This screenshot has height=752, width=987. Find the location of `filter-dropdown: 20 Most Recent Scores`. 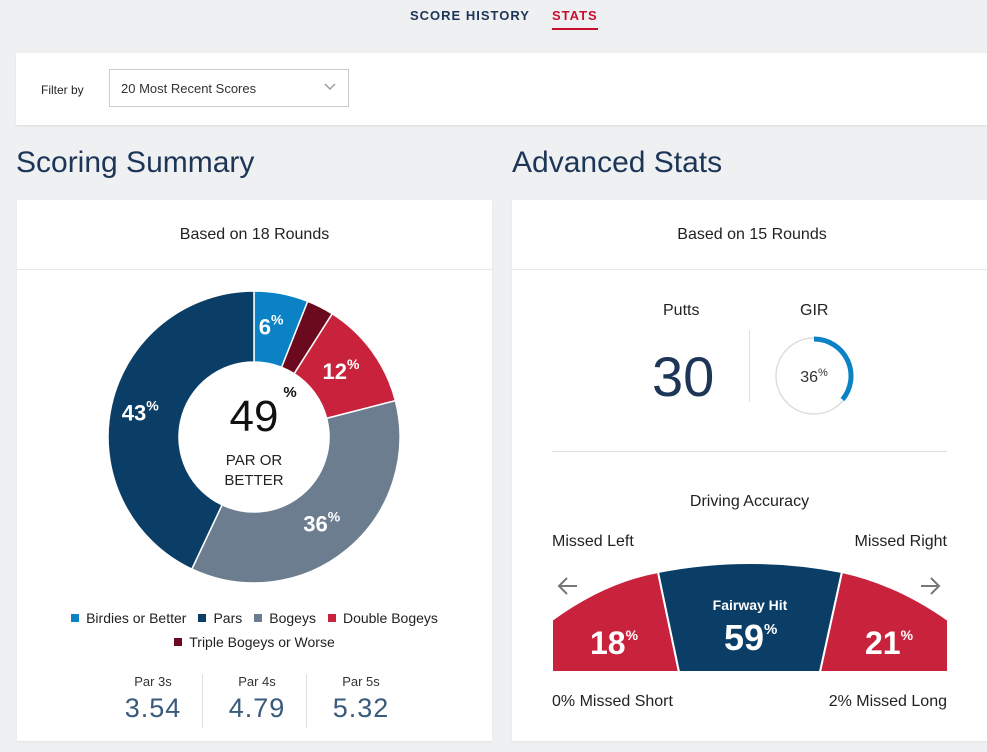

filter-dropdown: 20 Most Recent Scores is located at coordinates (229, 88).